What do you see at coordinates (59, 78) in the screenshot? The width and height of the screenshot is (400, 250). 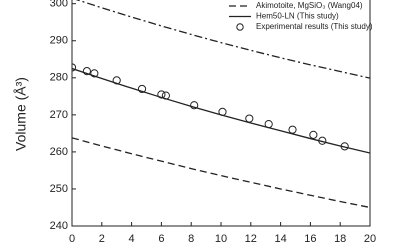 I see `y-tick-label: 280` at bounding box center [59, 78].